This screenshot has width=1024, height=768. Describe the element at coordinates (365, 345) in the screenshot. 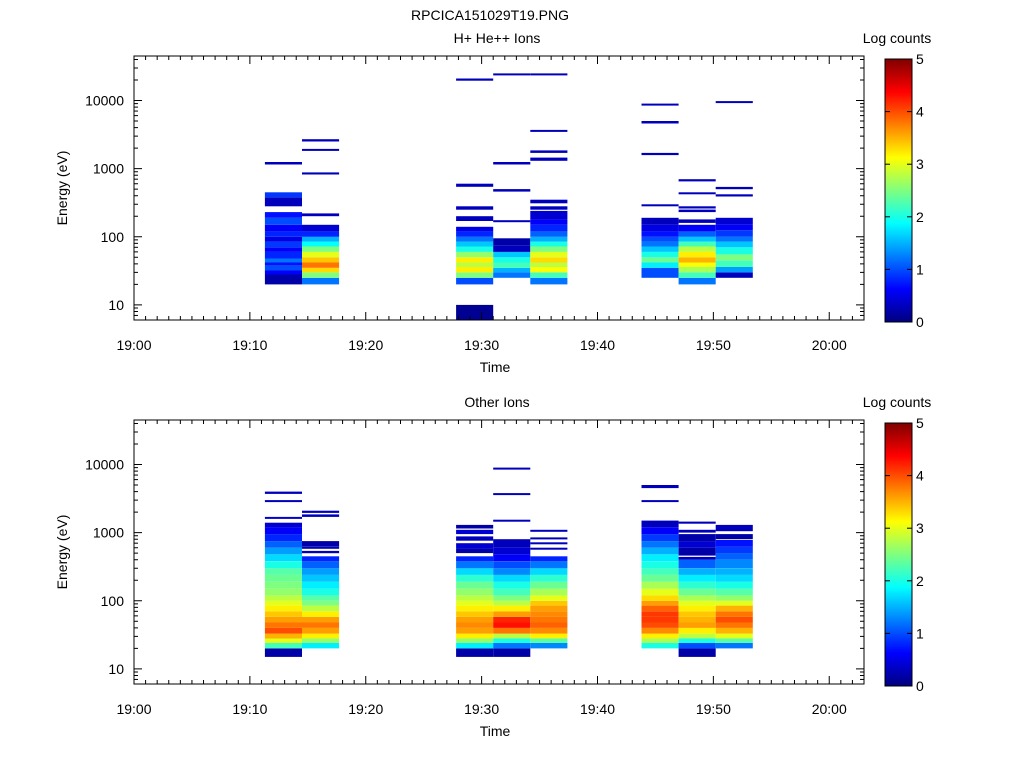

I see `x-tick-label: 19:20` at that location.